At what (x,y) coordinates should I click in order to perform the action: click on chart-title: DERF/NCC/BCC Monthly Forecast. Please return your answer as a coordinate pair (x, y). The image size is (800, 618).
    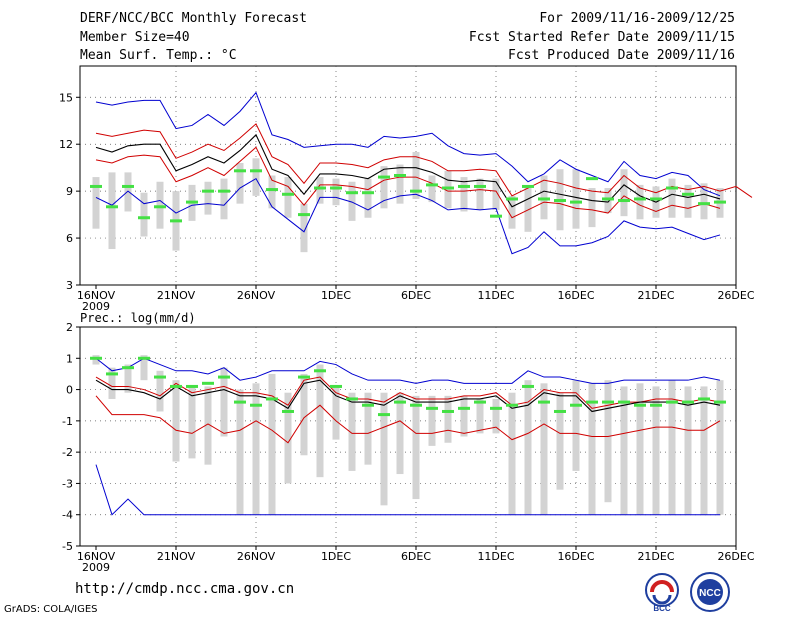
    Looking at the image, I should click on (193, 18).